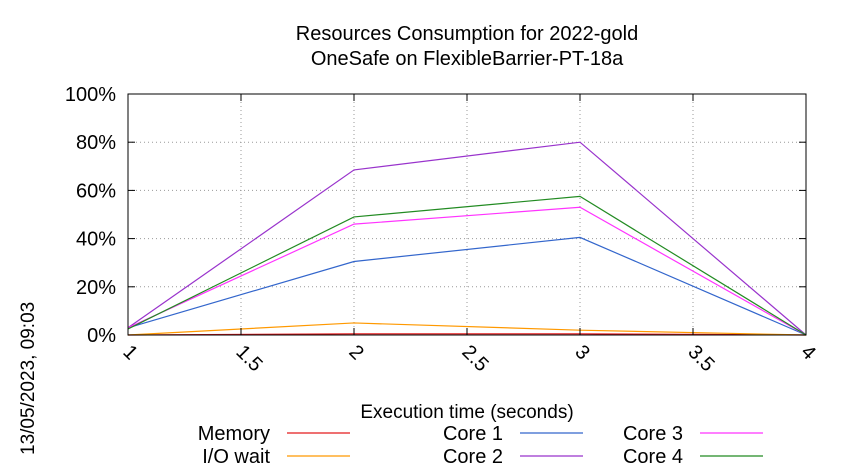  I want to click on y-tick-label: 80%, so click(96, 143).